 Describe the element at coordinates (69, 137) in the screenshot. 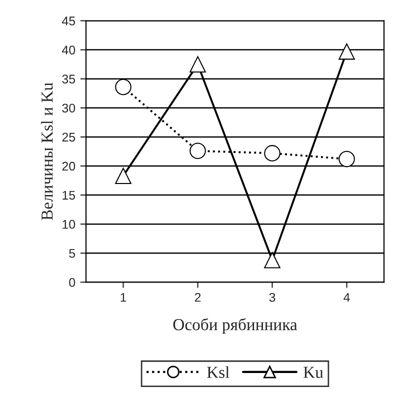

I see `y-tick-label: 25` at that location.